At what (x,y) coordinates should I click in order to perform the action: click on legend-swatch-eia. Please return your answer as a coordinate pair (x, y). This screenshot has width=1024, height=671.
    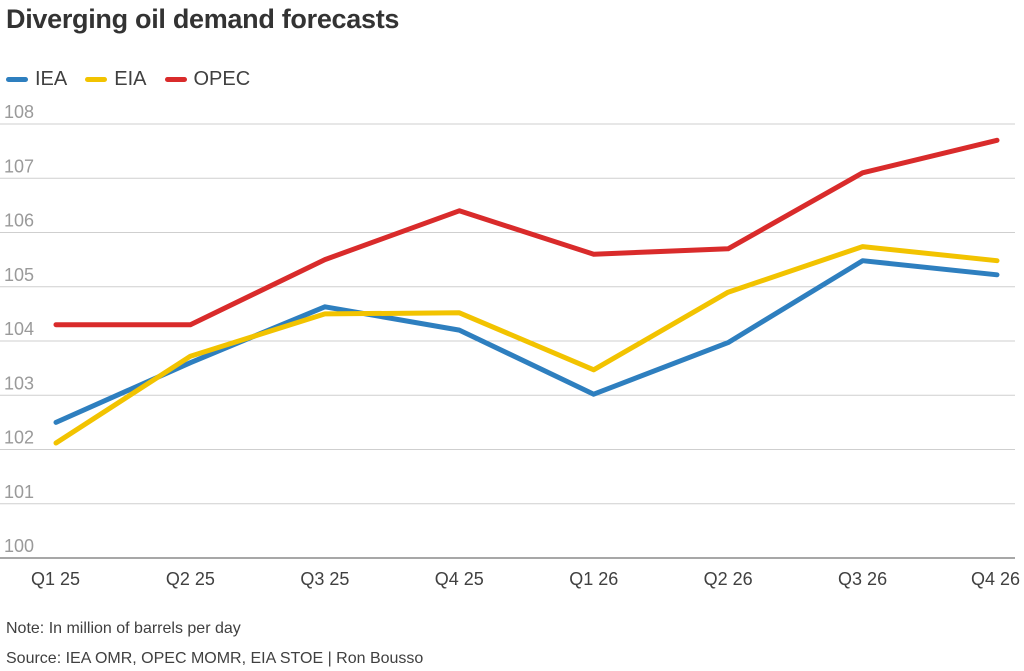
    Looking at the image, I should click on (96, 79).